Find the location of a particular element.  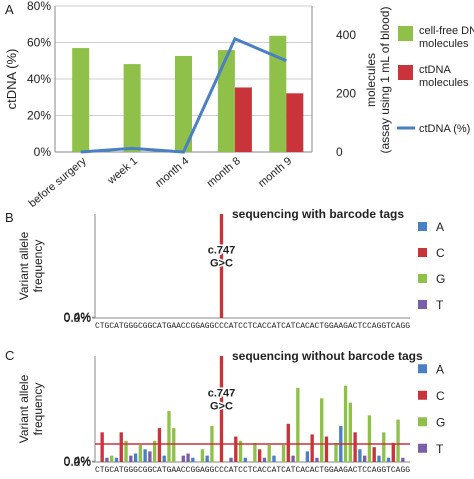

x-tick-label: month 8 is located at coordinates (224, 172).